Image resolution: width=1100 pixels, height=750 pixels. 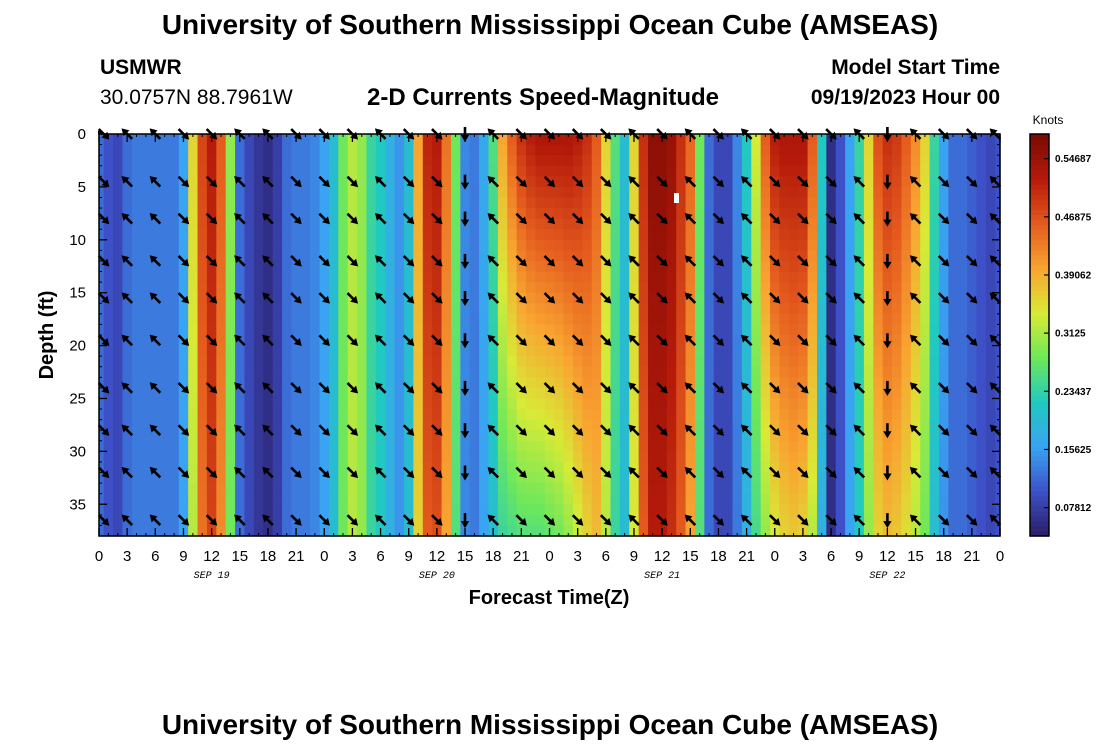 What do you see at coordinates (1039, 322) in the screenshot?
I see `colorbar-segment` at bounding box center [1039, 322].